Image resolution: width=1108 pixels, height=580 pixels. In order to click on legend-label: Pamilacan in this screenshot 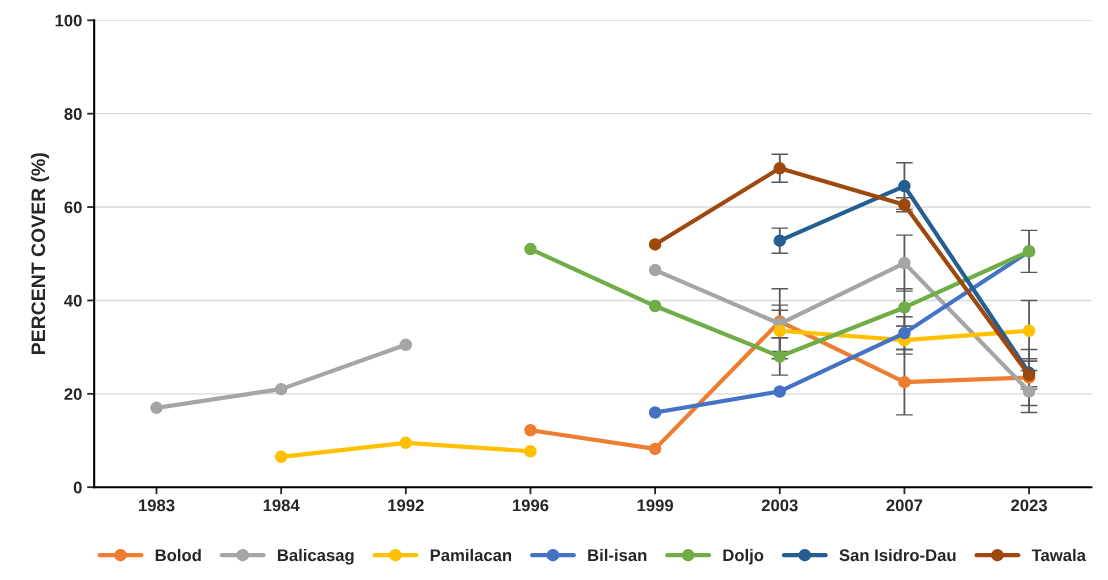, I will do `click(471, 555)`.